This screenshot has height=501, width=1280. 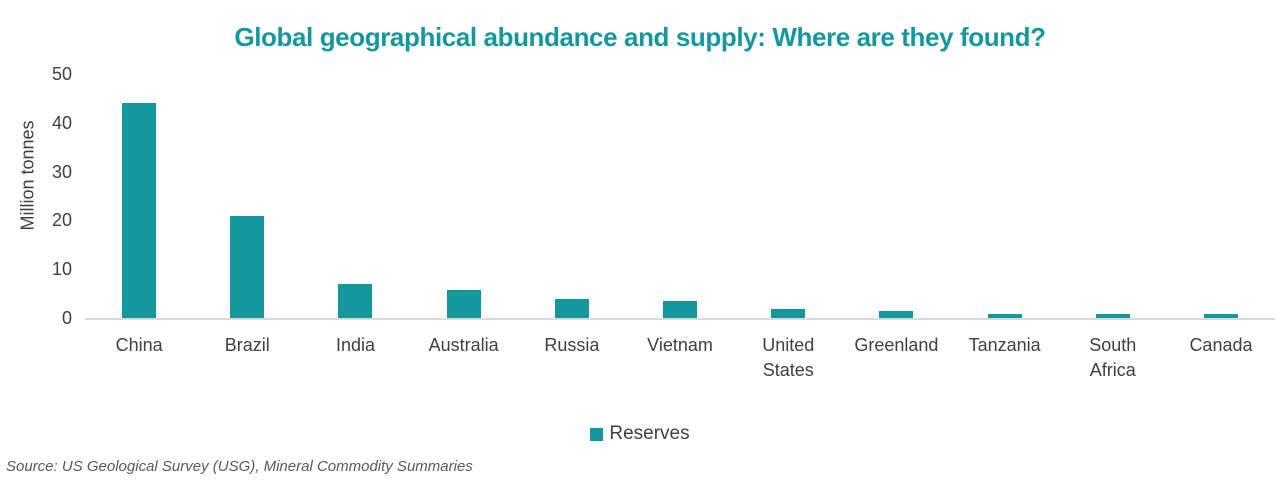 What do you see at coordinates (61, 171) in the screenshot?
I see `y-tick-label: 30` at bounding box center [61, 171].